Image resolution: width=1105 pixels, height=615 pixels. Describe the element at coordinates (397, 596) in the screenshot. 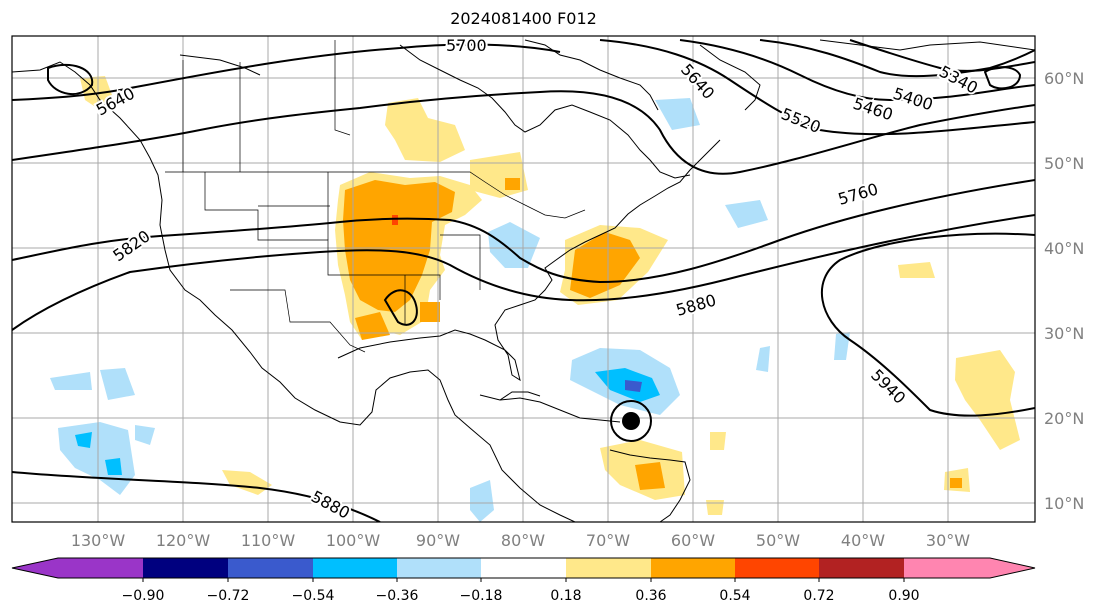

I see `colorbar-tick: −0.36` at that location.